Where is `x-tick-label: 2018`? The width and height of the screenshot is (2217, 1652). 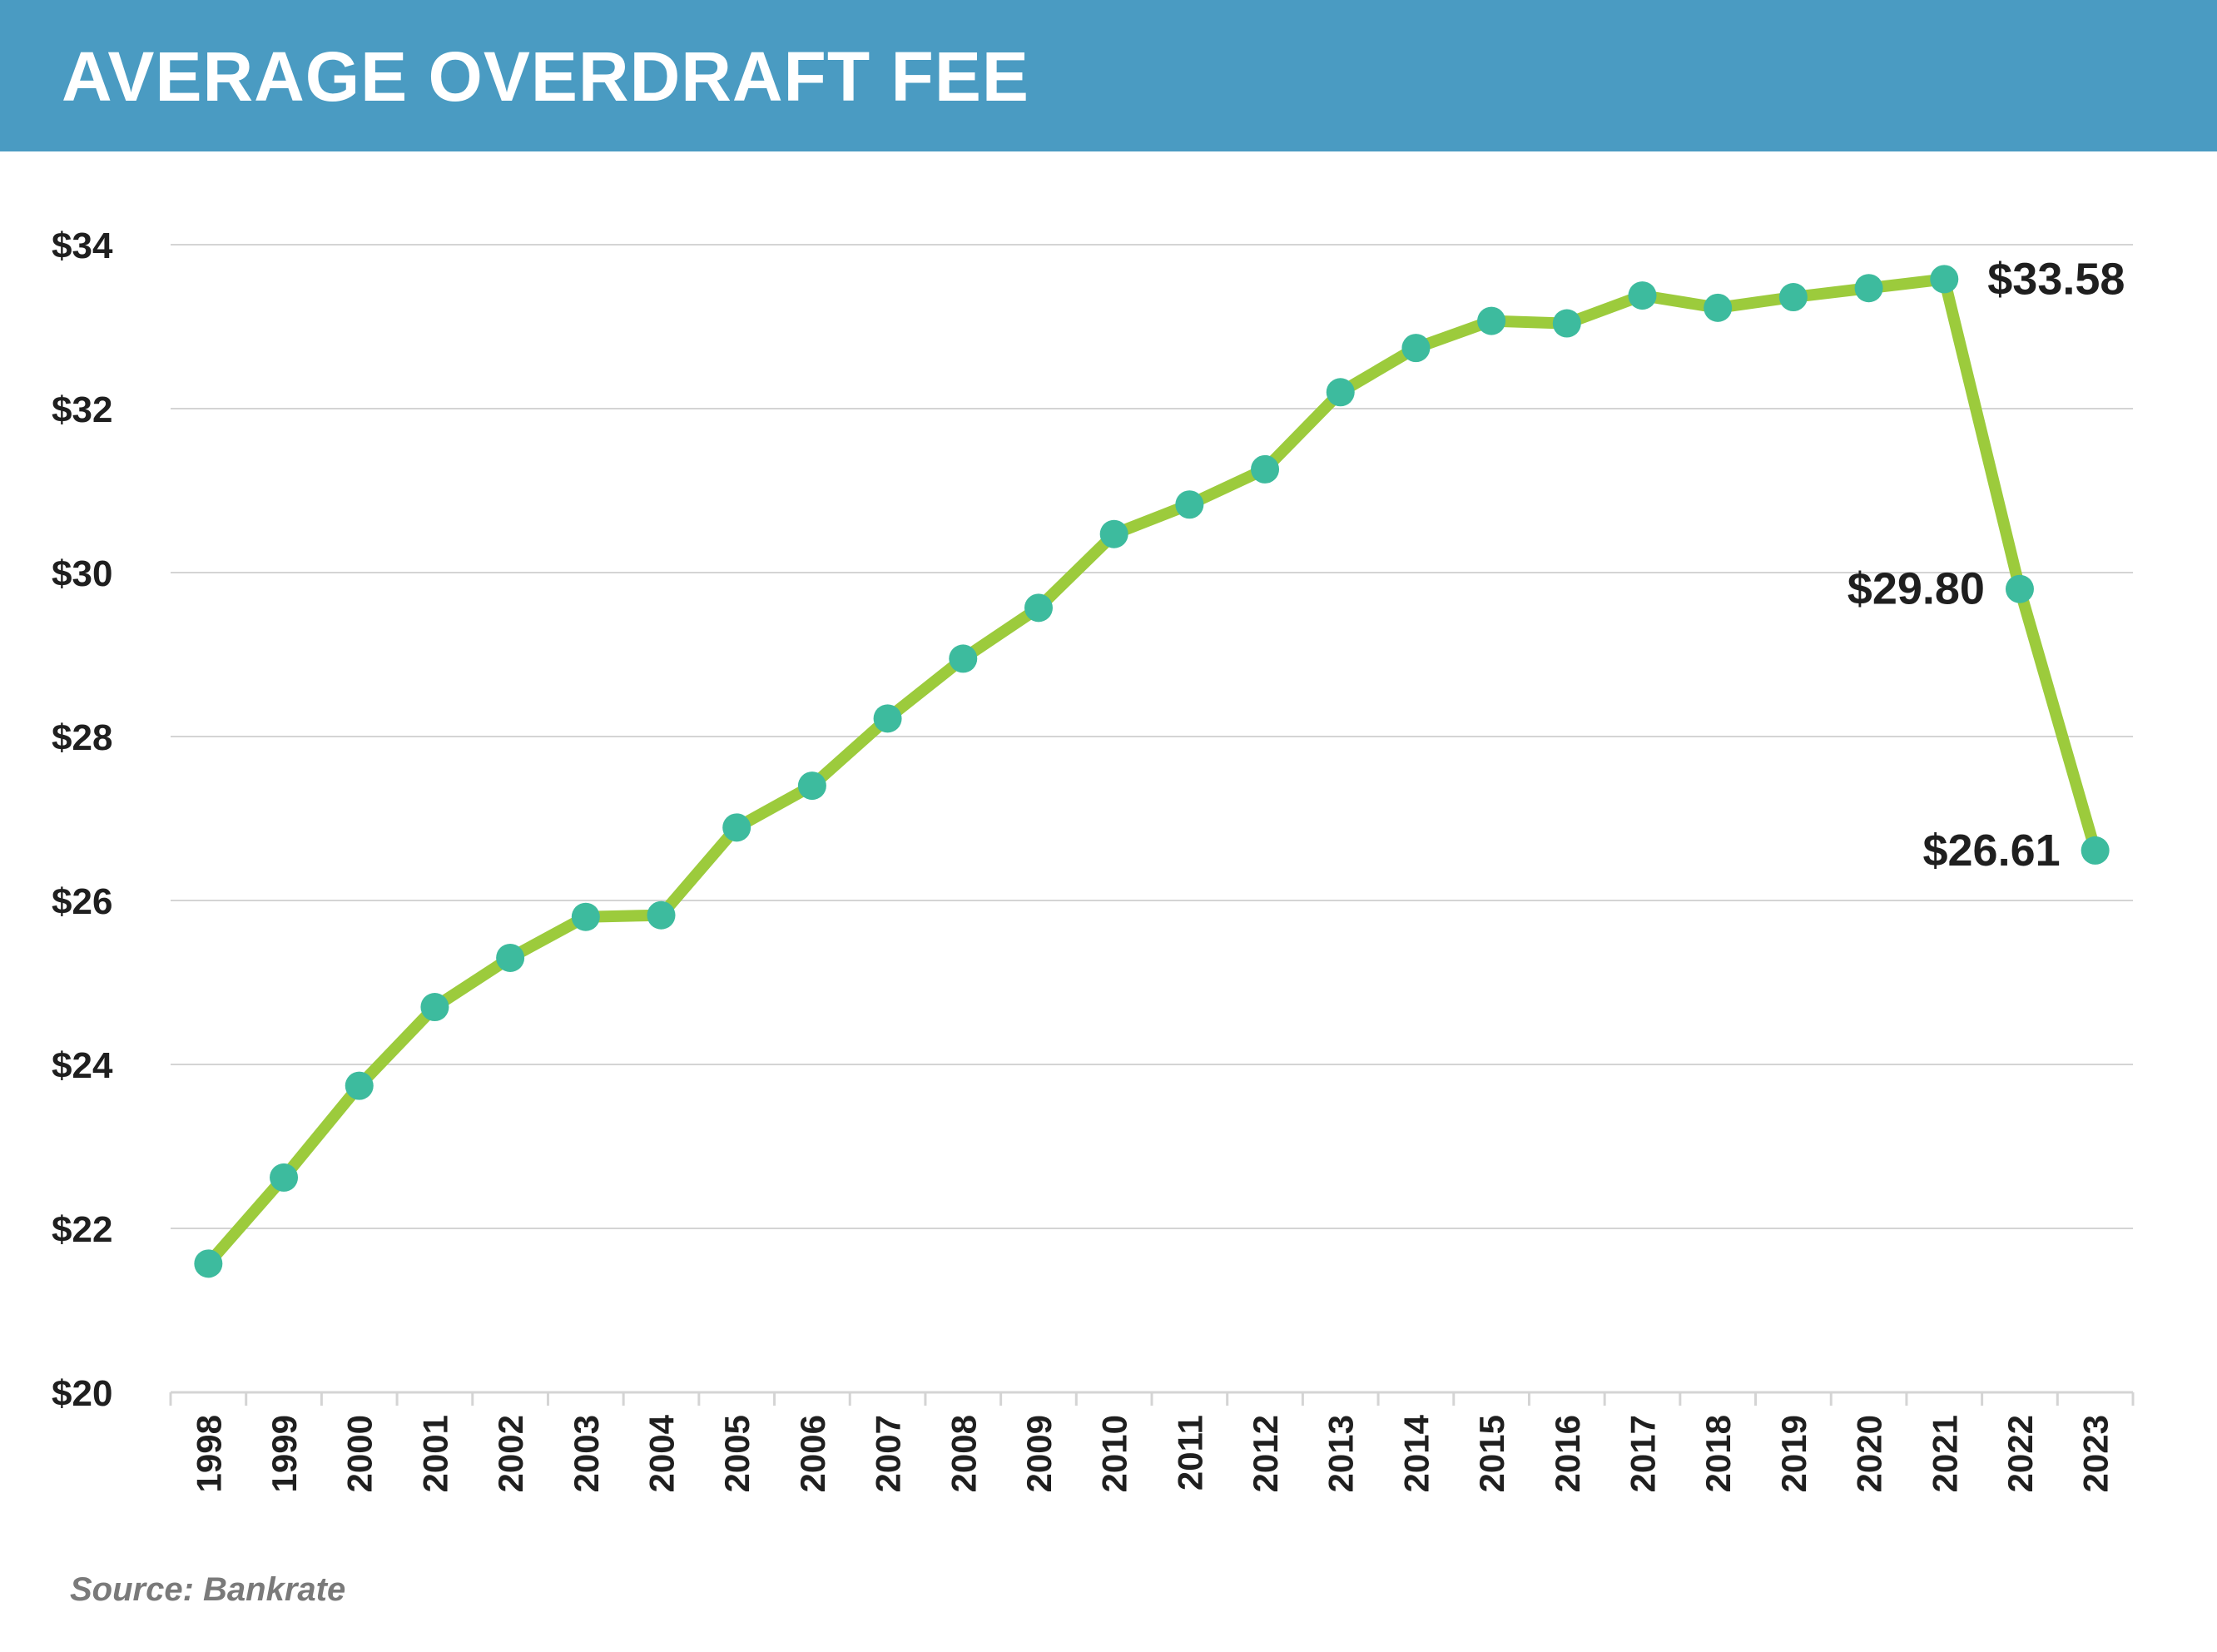
x-tick-label: 2018 is located at coordinates (1718, 1453).